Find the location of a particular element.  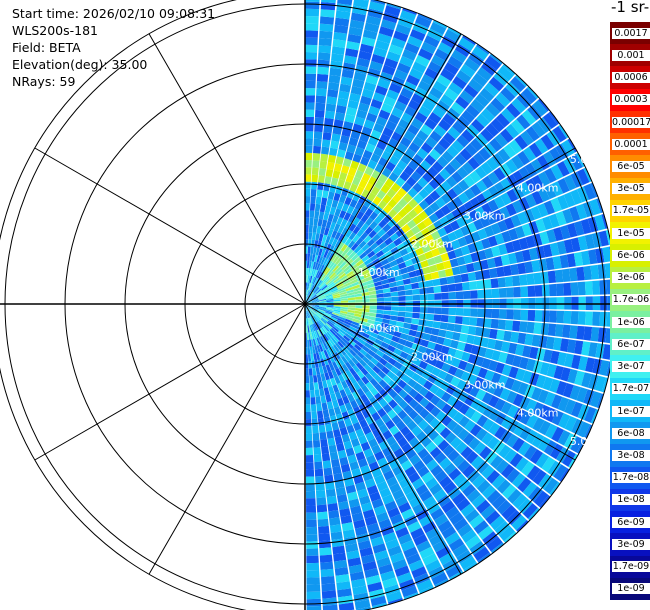

colorbar-tick-label: 6e-07 is located at coordinates (631, 344).